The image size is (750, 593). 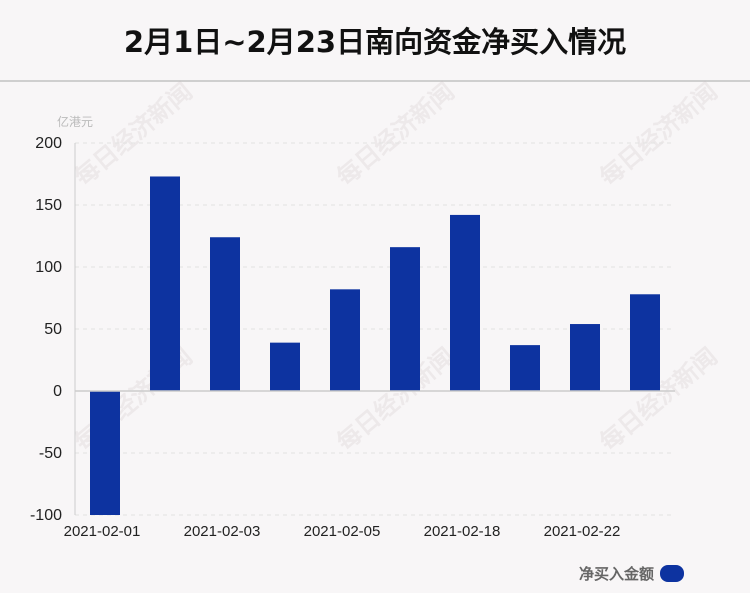 I want to click on y-tick-label: 50, so click(x=53, y=329).